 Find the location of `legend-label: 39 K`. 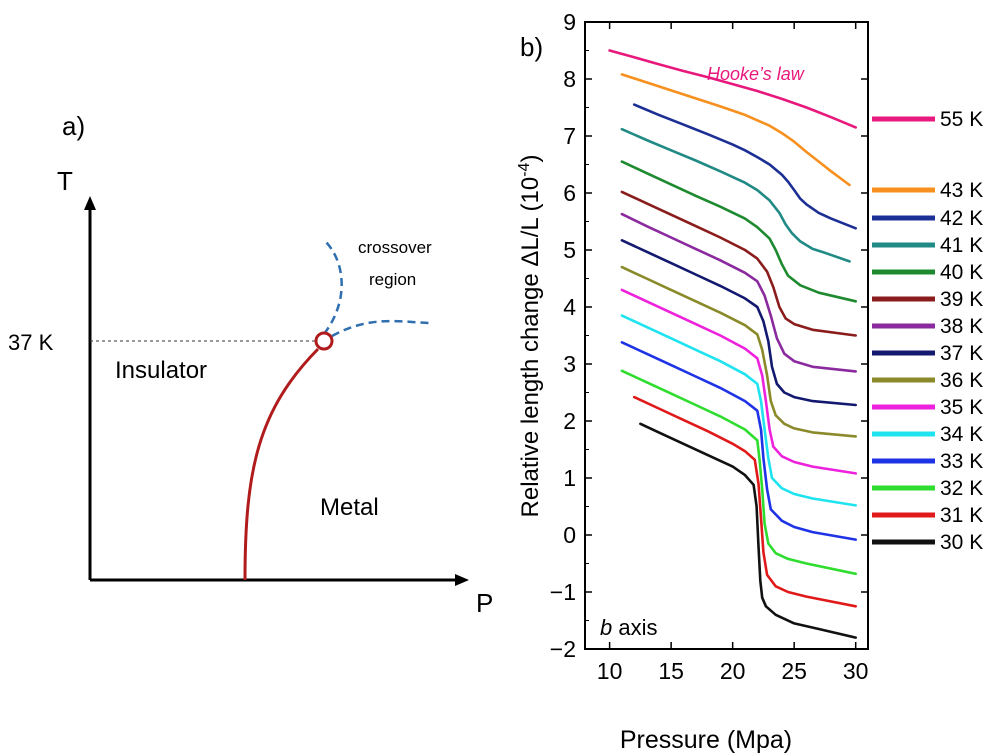

legend-label: 39 K is located at coordinates (961, 299).